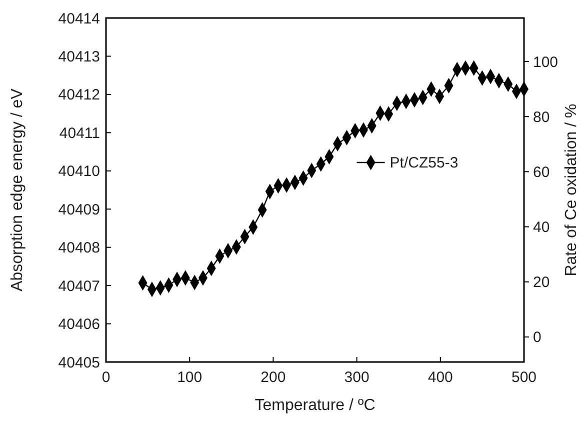 The width and height of the screenshot is (586, 422). What do you see at coordinates (541, 227) in the screenshot?
I see `y2-tick-label: 40` at bounding box center [541, 227].